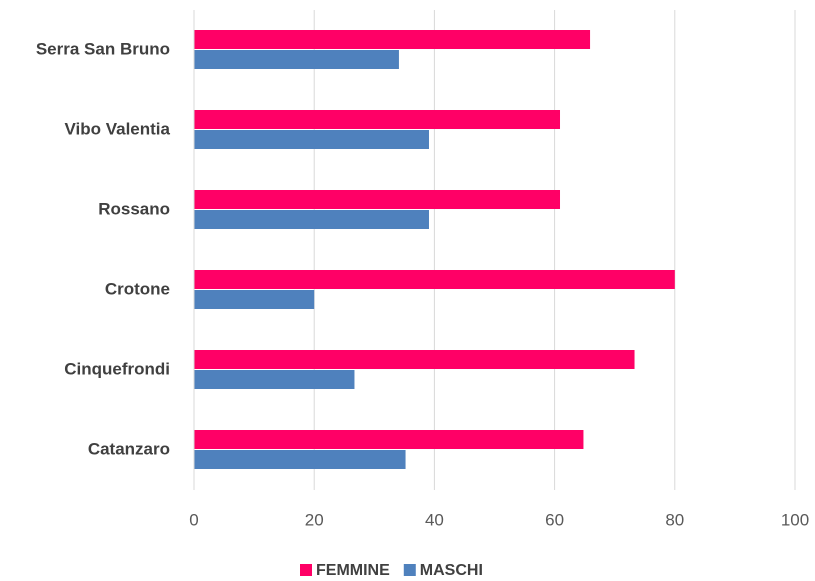 The width and height of the screenshot is (815, 581). What do you see at coordinates (314, 519) in the screenshot?
I see `x-tick-label: 20` at bounding box center [314, 519].